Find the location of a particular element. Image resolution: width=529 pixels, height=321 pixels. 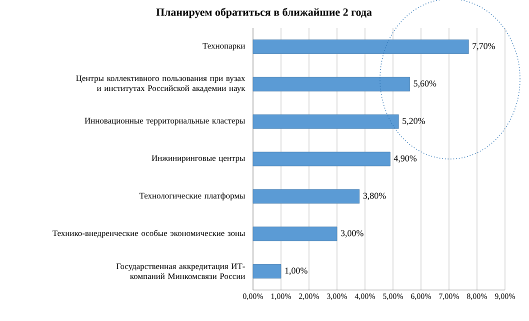

data-label: 5,20% is located at coordinates (413, 122).